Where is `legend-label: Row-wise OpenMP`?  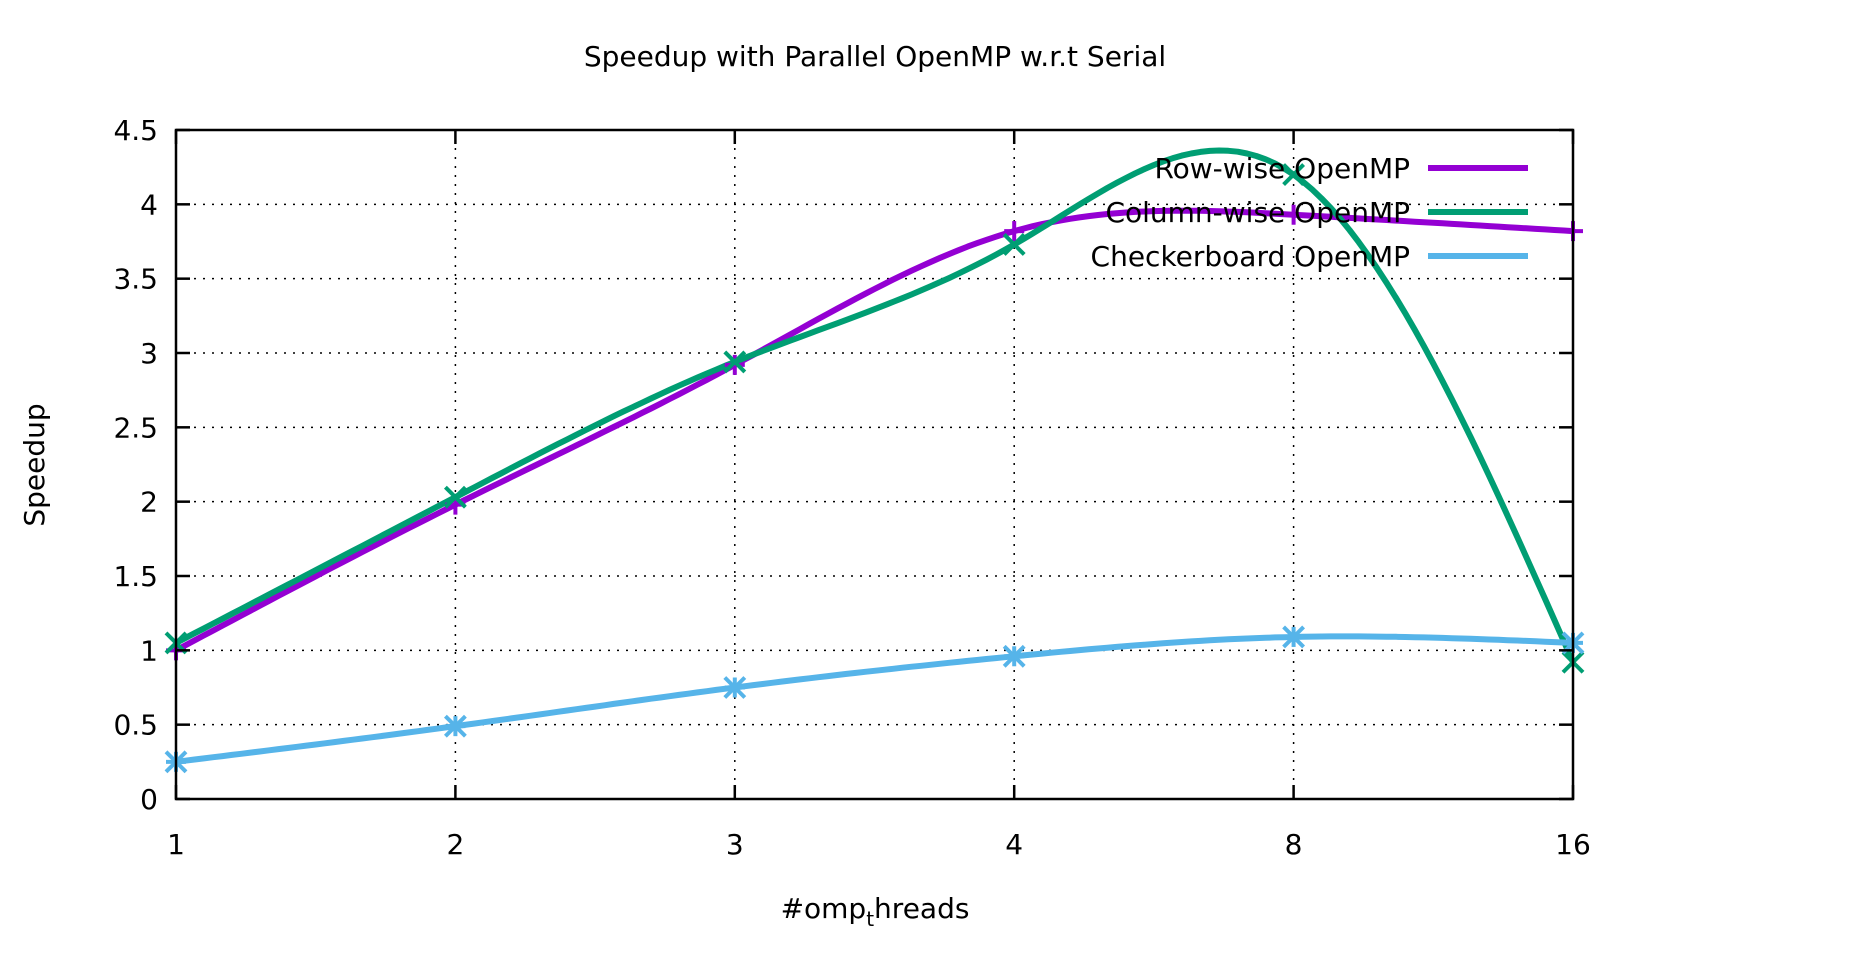
legend-label: Row-wise OpenMP is located at coordinates (1282, 168).